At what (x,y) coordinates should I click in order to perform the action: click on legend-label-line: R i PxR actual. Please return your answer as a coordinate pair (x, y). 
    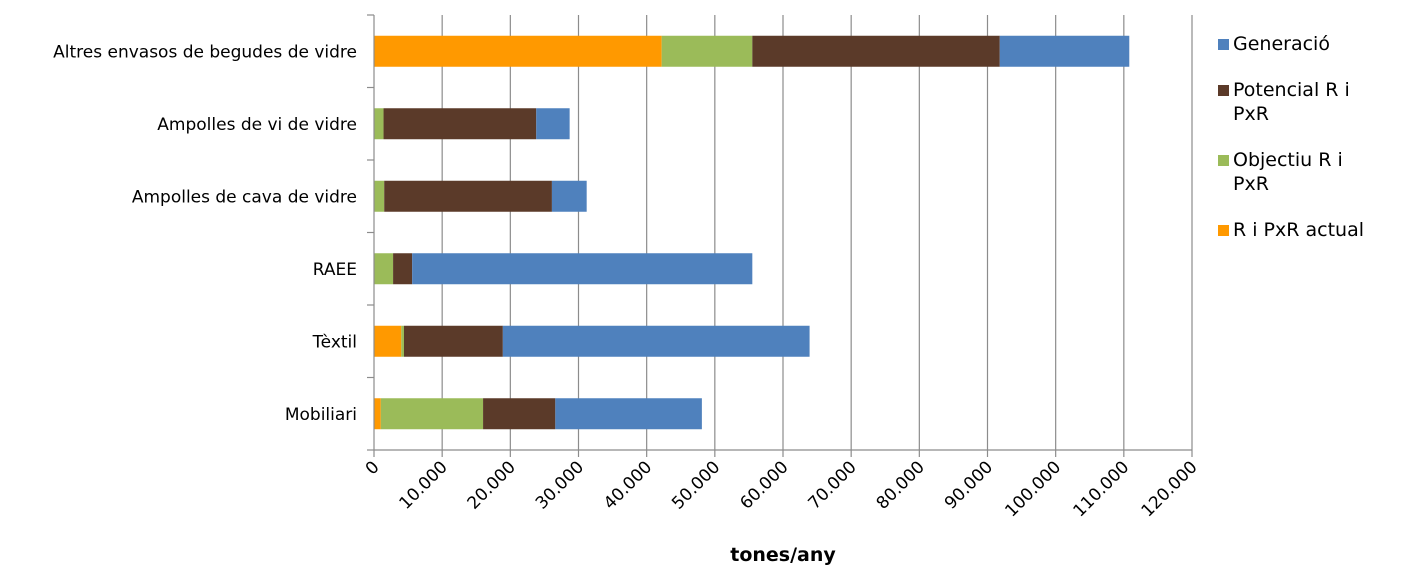
    Looking at the image, I should click on (1298, 230).